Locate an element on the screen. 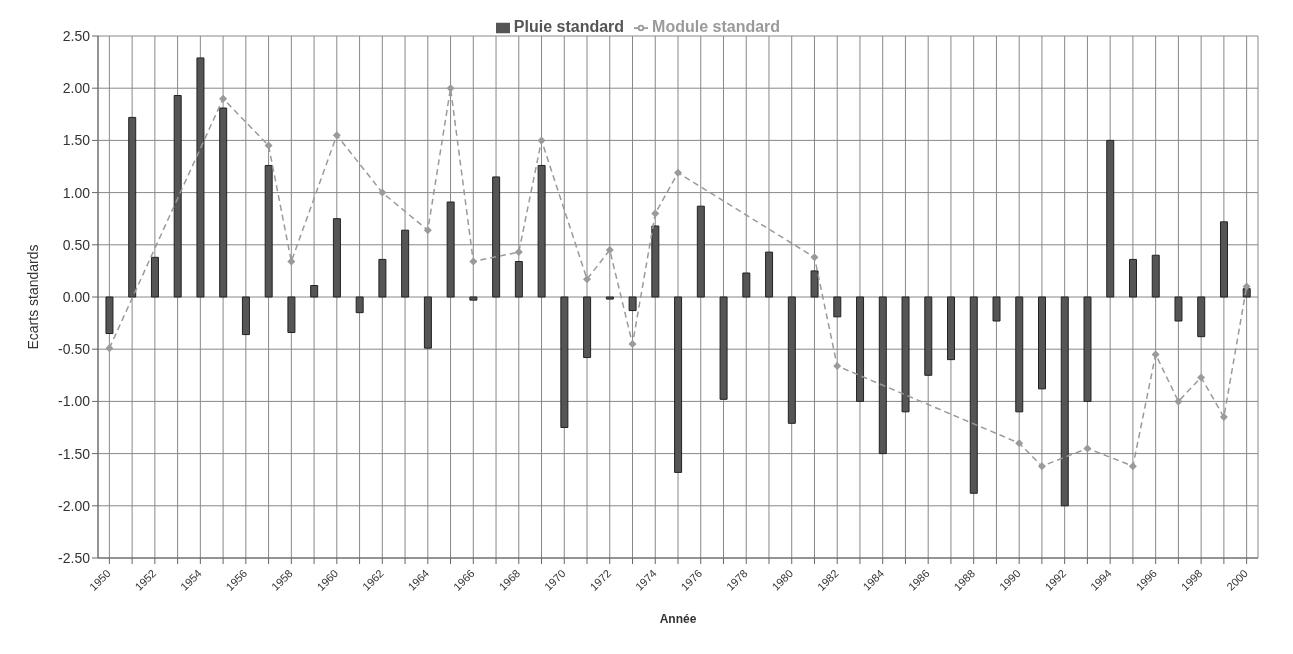 The image size is (1293, 654). y-tick-label: -0.50 is located at coordinates (74, 349).